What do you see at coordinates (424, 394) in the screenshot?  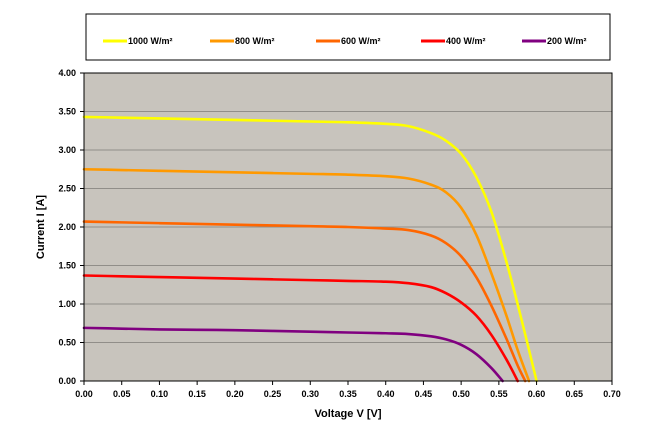 I see `x-tick-label: 0.45` at bounding box center [424, 394].